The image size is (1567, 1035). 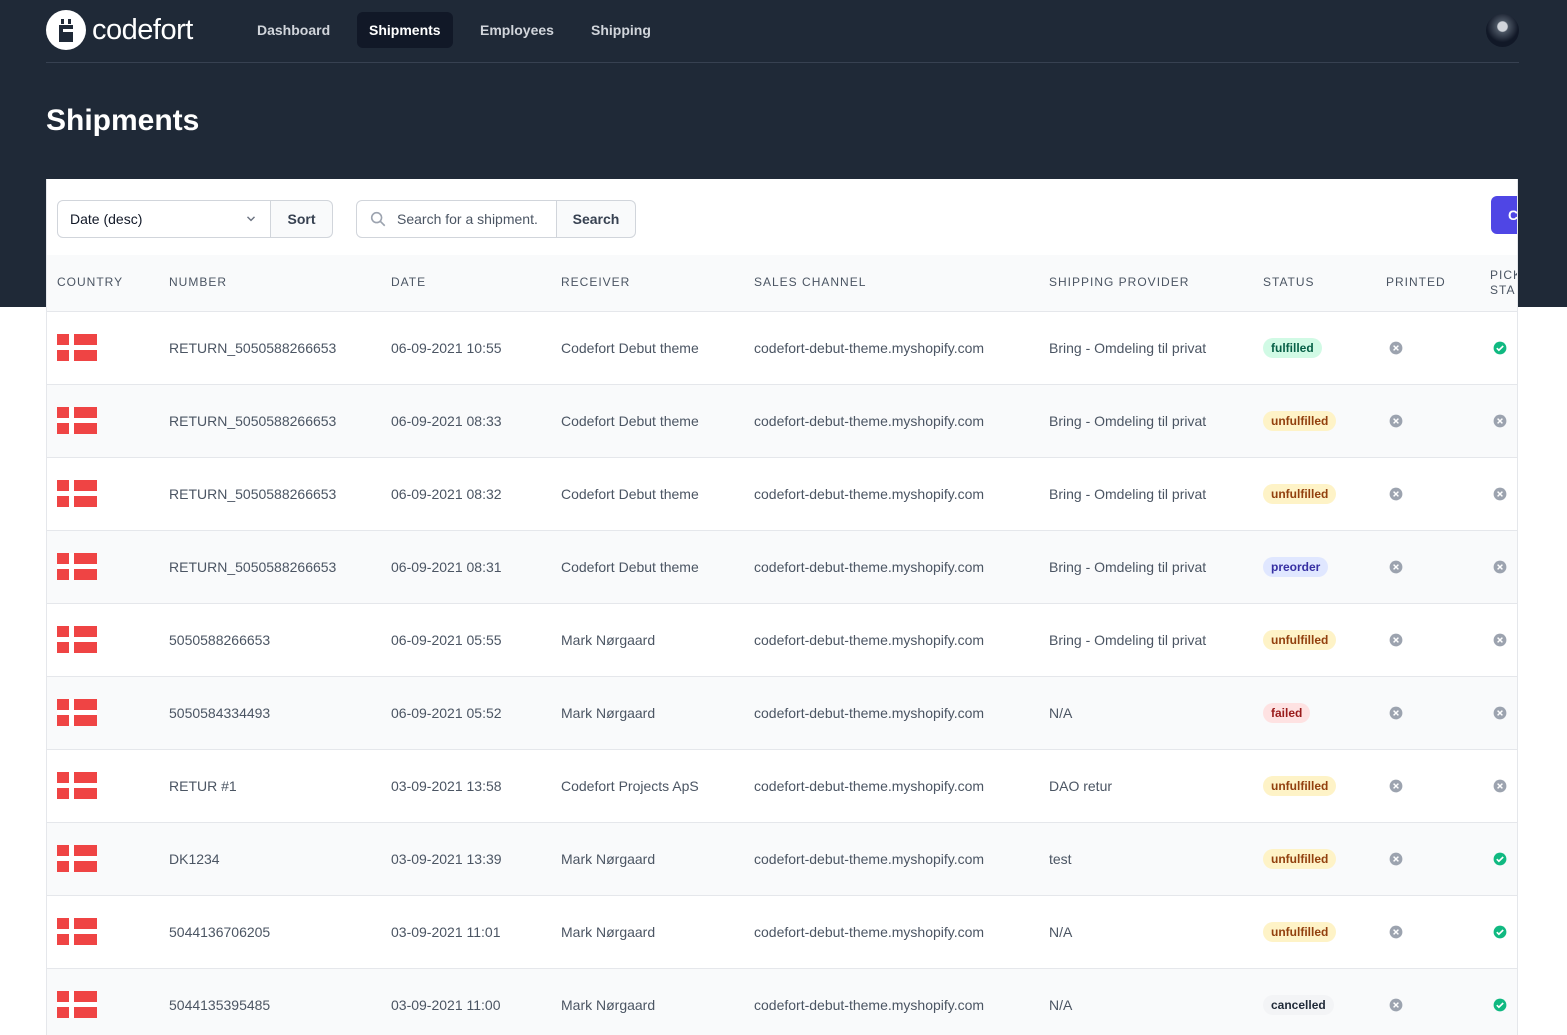 I want to click on search-input: Search for a shipment., so click(x=456, y=219).